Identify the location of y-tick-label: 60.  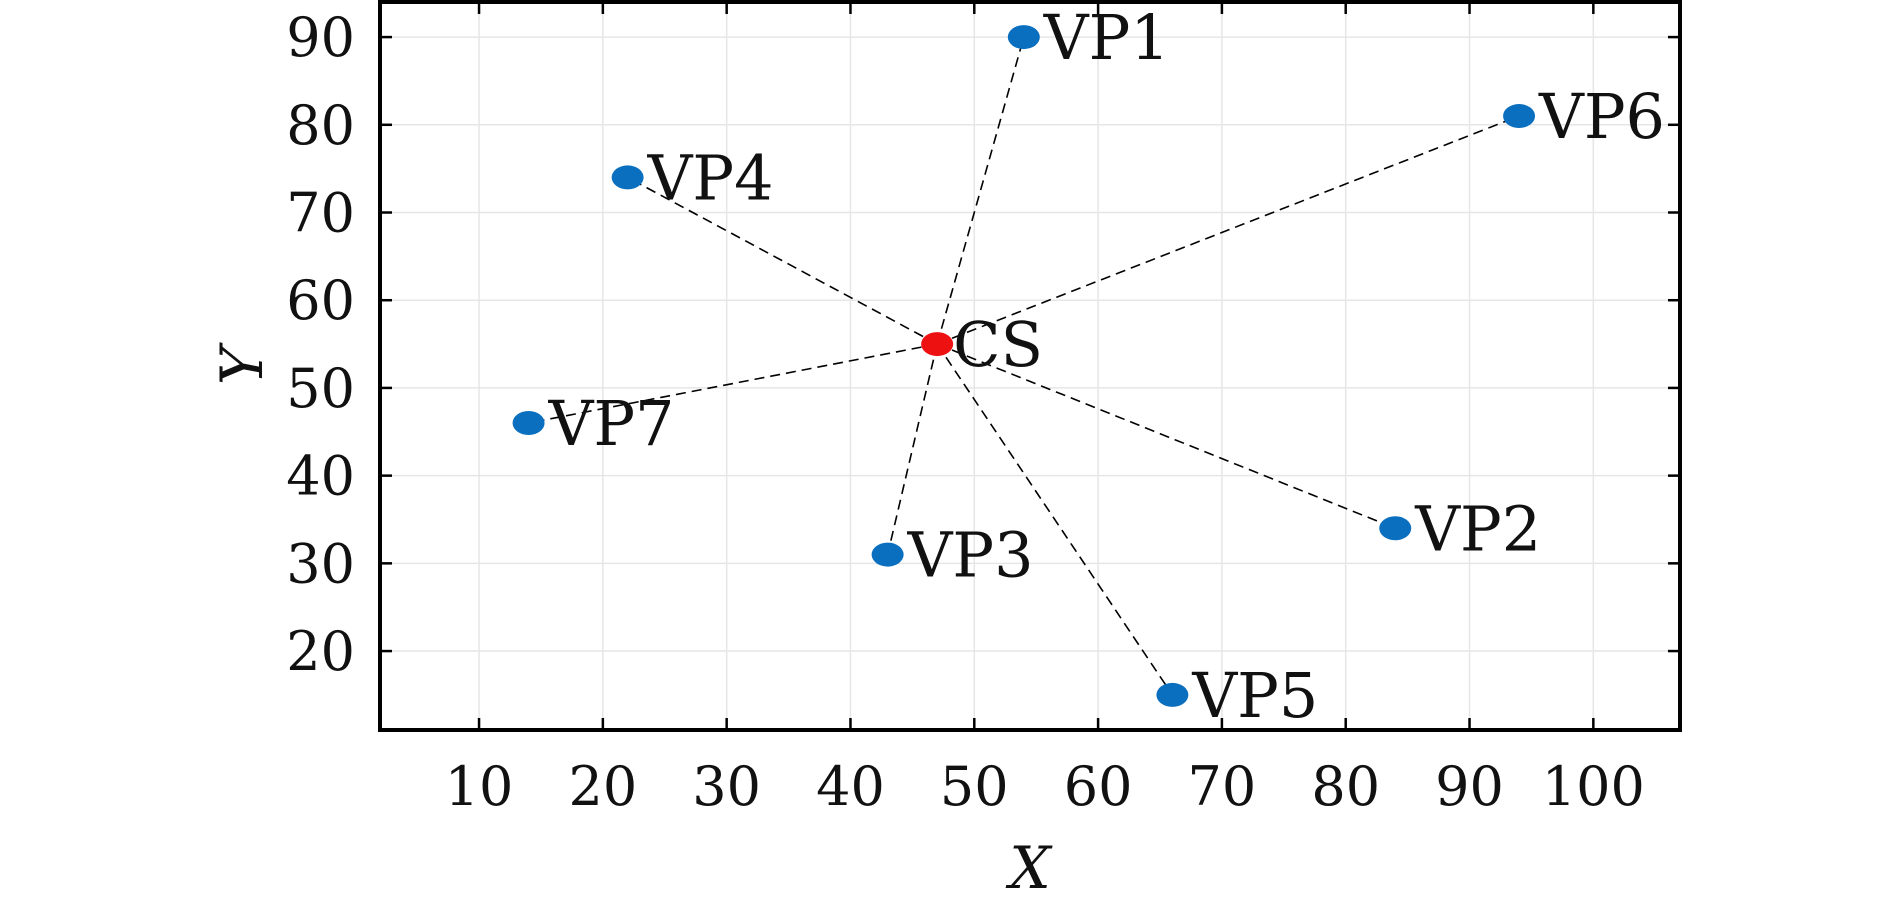
(320, 300).